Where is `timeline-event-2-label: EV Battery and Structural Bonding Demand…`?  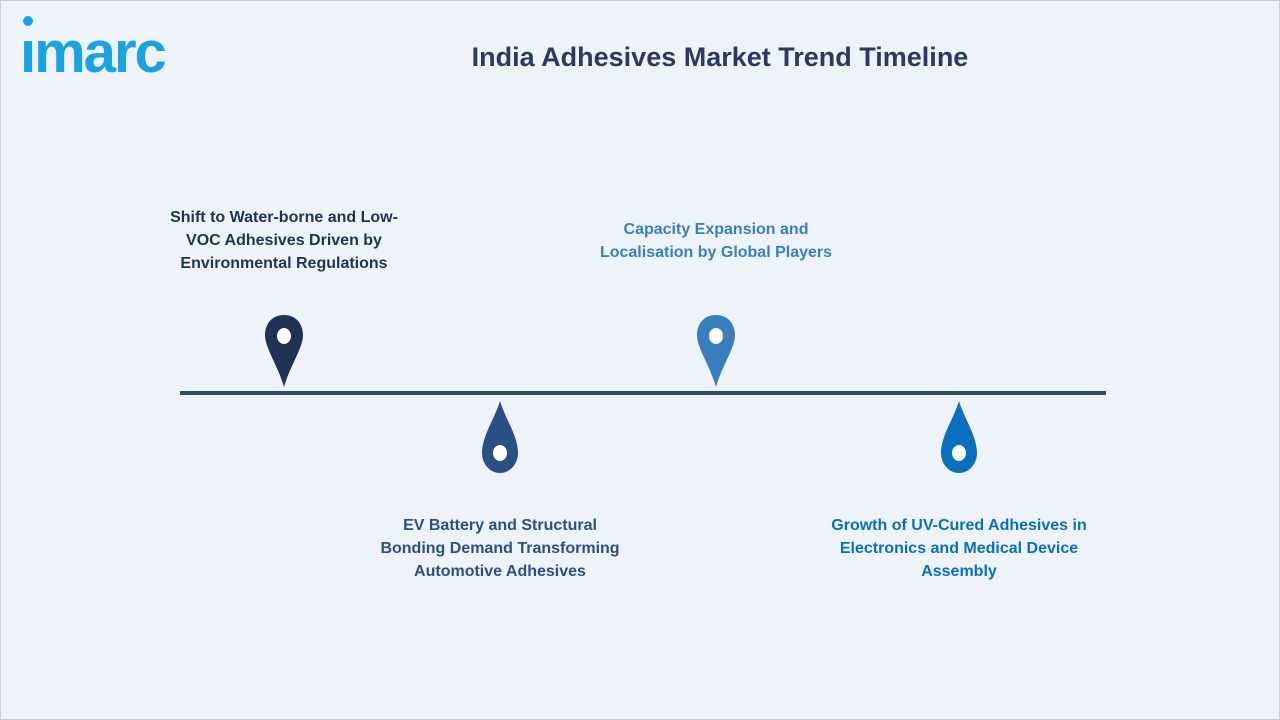 timeline-event-2-label: EV Battery and Structural Bonding Demand… is located at coordinates (500, 548).